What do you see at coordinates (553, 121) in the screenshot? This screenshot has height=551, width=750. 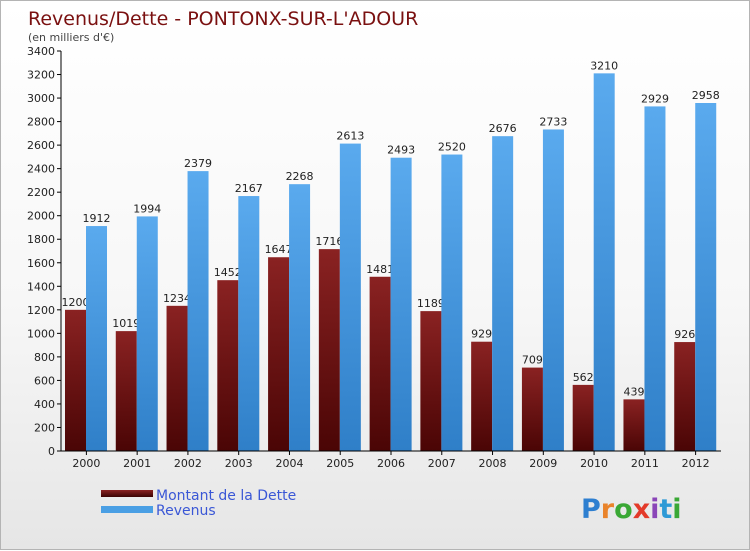 I see `value-label-revenue-2009: 2733` at bounding box center [553, 121].